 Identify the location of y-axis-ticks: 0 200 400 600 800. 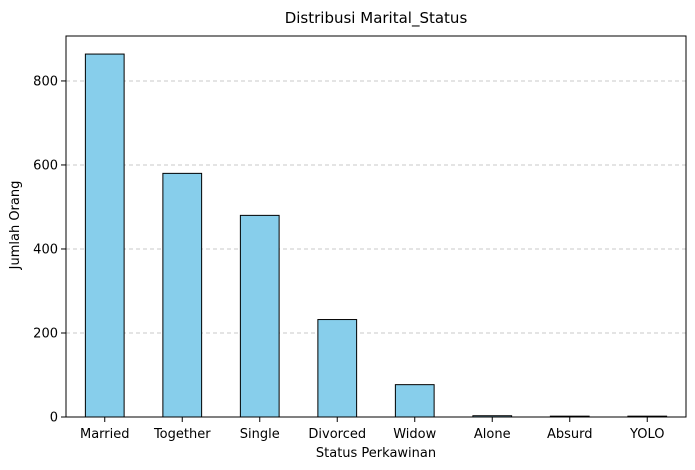
(49, 250).